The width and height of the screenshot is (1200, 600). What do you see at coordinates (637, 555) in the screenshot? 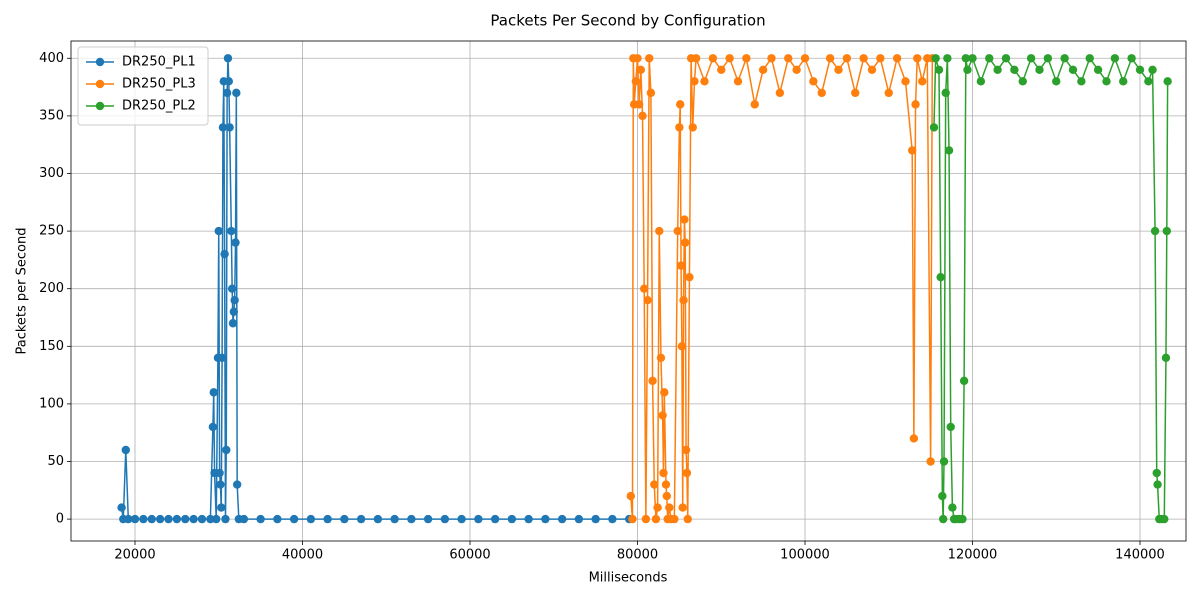
I see `x-tick-label: 80000` at bounding box center [637, 555].